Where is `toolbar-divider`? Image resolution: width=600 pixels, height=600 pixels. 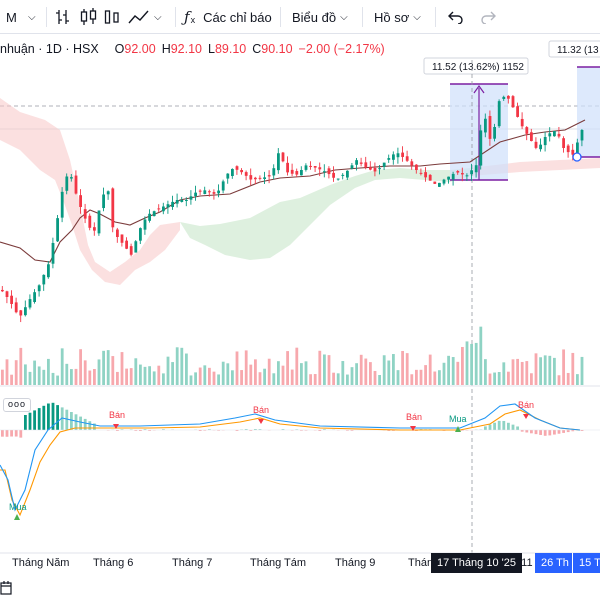
toolbar-divider is located at coordinates (175, 17).